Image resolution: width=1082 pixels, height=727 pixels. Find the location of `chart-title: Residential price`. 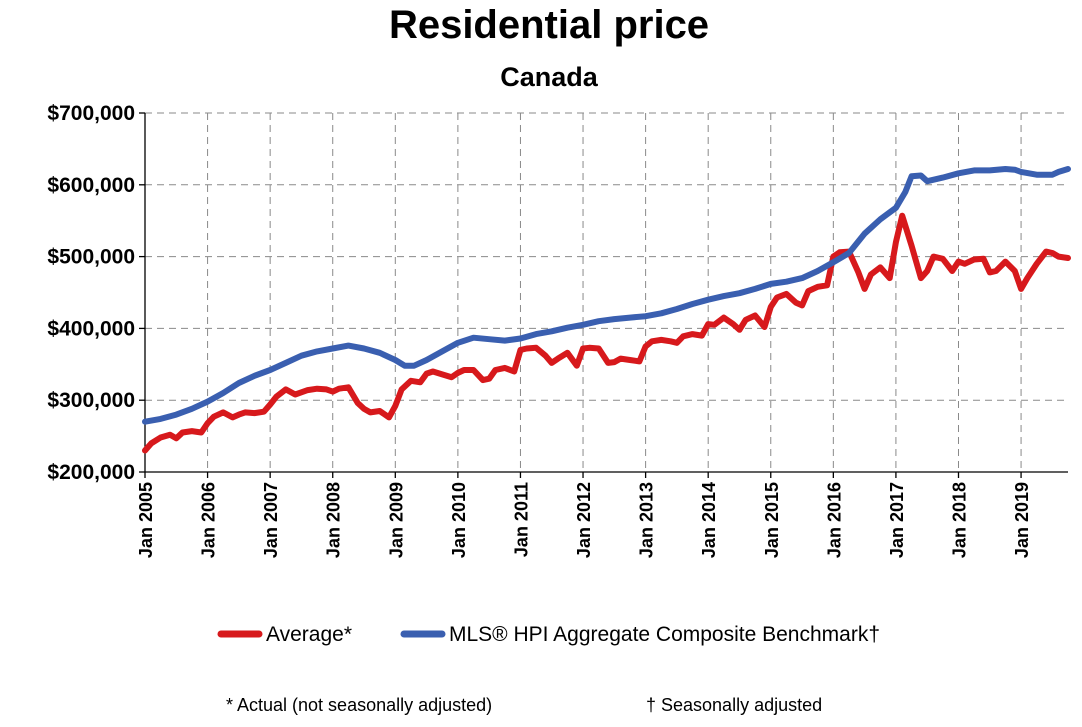

chart-title: Residential price is located at coordinates (549, 25).